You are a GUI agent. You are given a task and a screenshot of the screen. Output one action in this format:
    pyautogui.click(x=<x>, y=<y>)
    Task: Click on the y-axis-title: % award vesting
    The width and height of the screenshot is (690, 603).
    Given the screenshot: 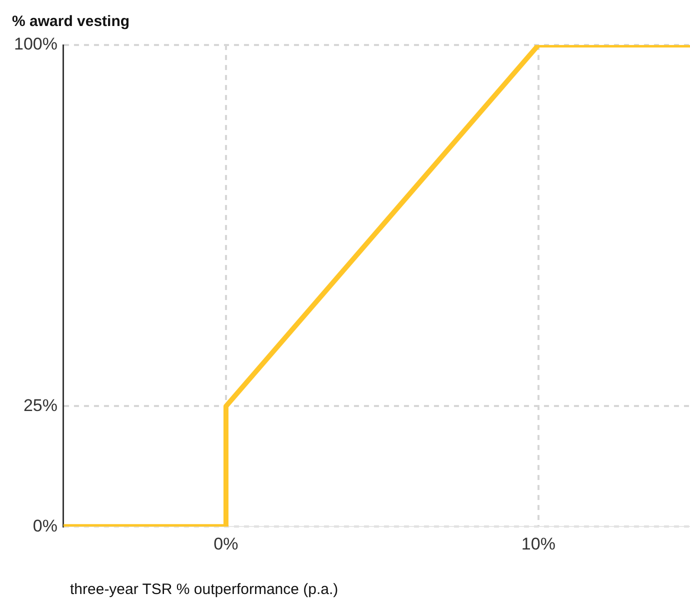 What is the action you would take?
    pyautogui.click(x=71, y=21)
    